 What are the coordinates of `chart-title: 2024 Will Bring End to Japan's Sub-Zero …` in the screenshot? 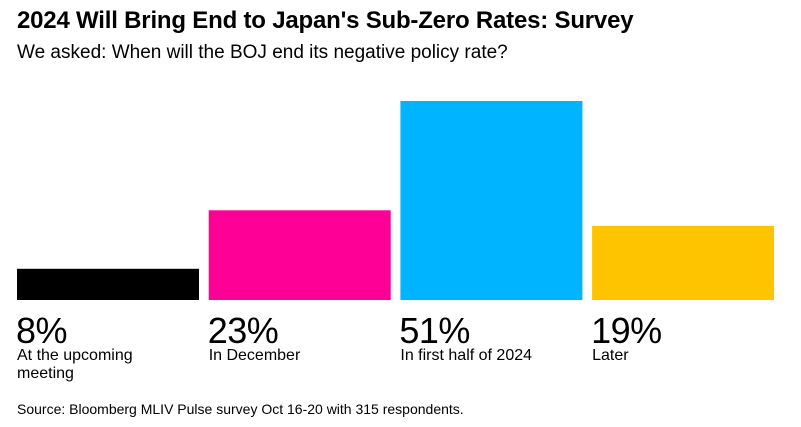 It's located at (325, 20).